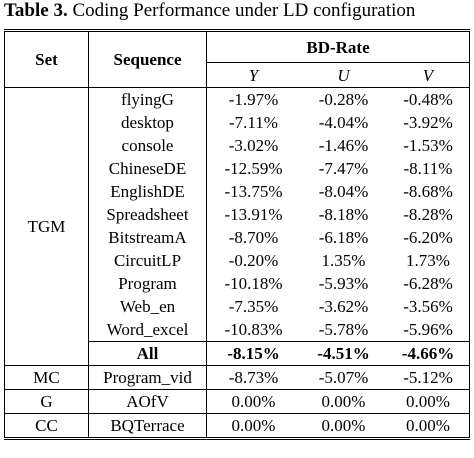  Describe the element at coordinates (147, 306) in the screenshot. I see `sequence-cell: Web_en` at that location.